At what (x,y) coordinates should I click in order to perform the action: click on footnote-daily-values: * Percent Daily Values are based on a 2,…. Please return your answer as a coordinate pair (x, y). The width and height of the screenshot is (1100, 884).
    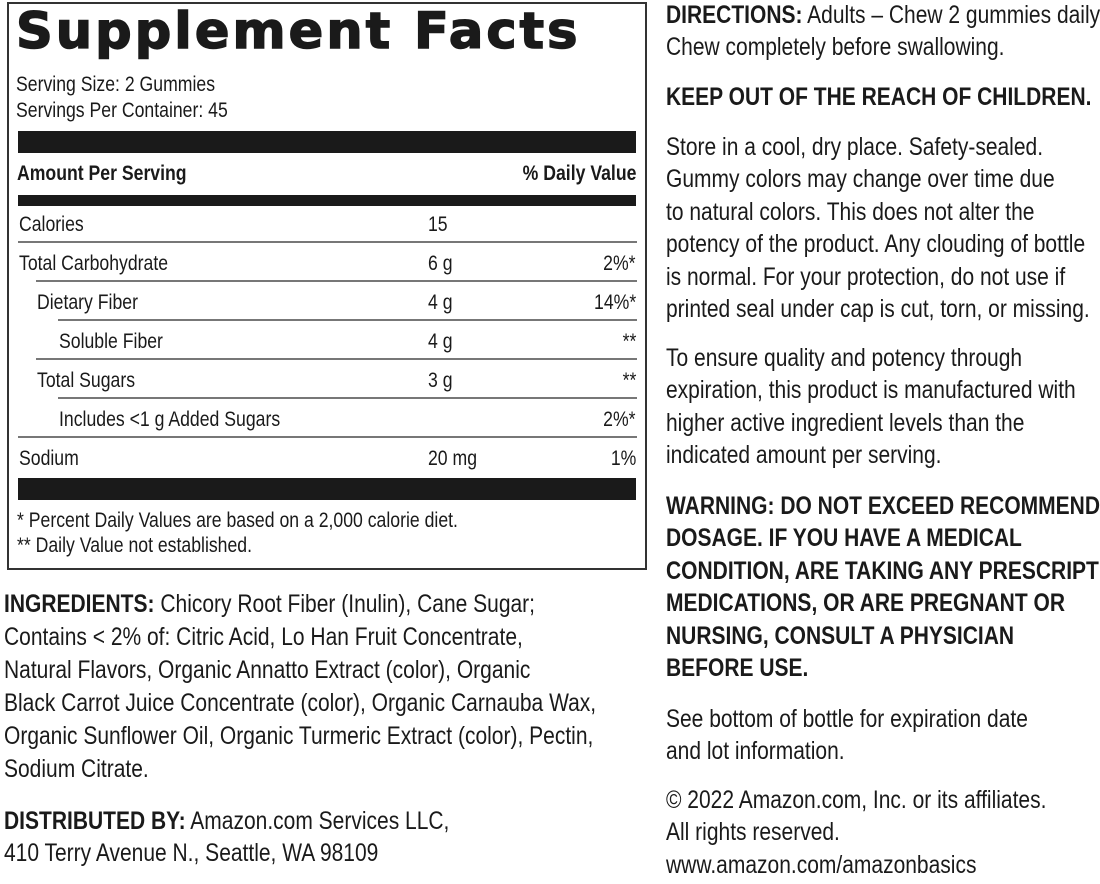
    Looking at the image, I should click on (237, 520).